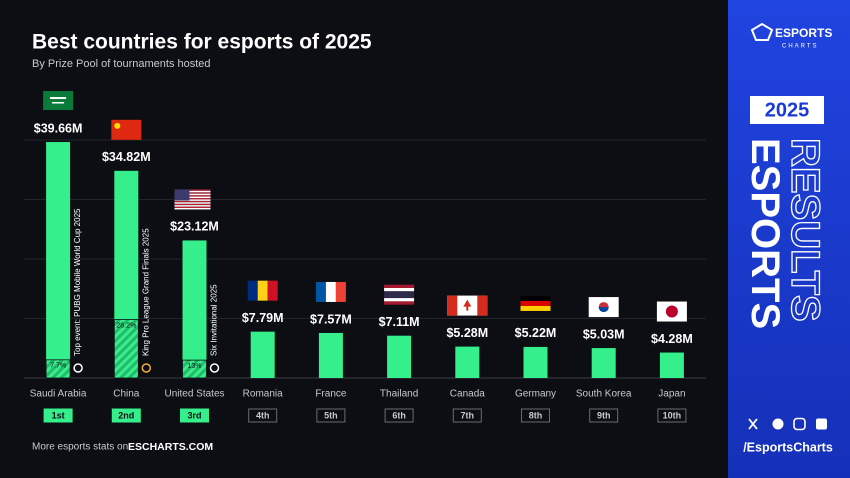 This screenshot has width=850, height=478. What do you see at coordinates (170, 447) in the screenshot?
I see `footer-link: ESCHARTS.COM` at bounding box center [170, 447].